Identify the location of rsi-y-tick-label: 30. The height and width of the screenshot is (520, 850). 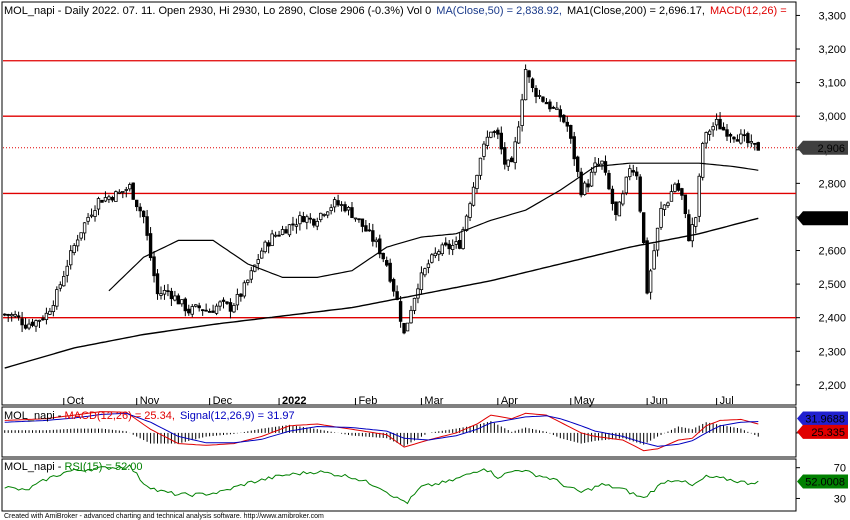
(840, 499).